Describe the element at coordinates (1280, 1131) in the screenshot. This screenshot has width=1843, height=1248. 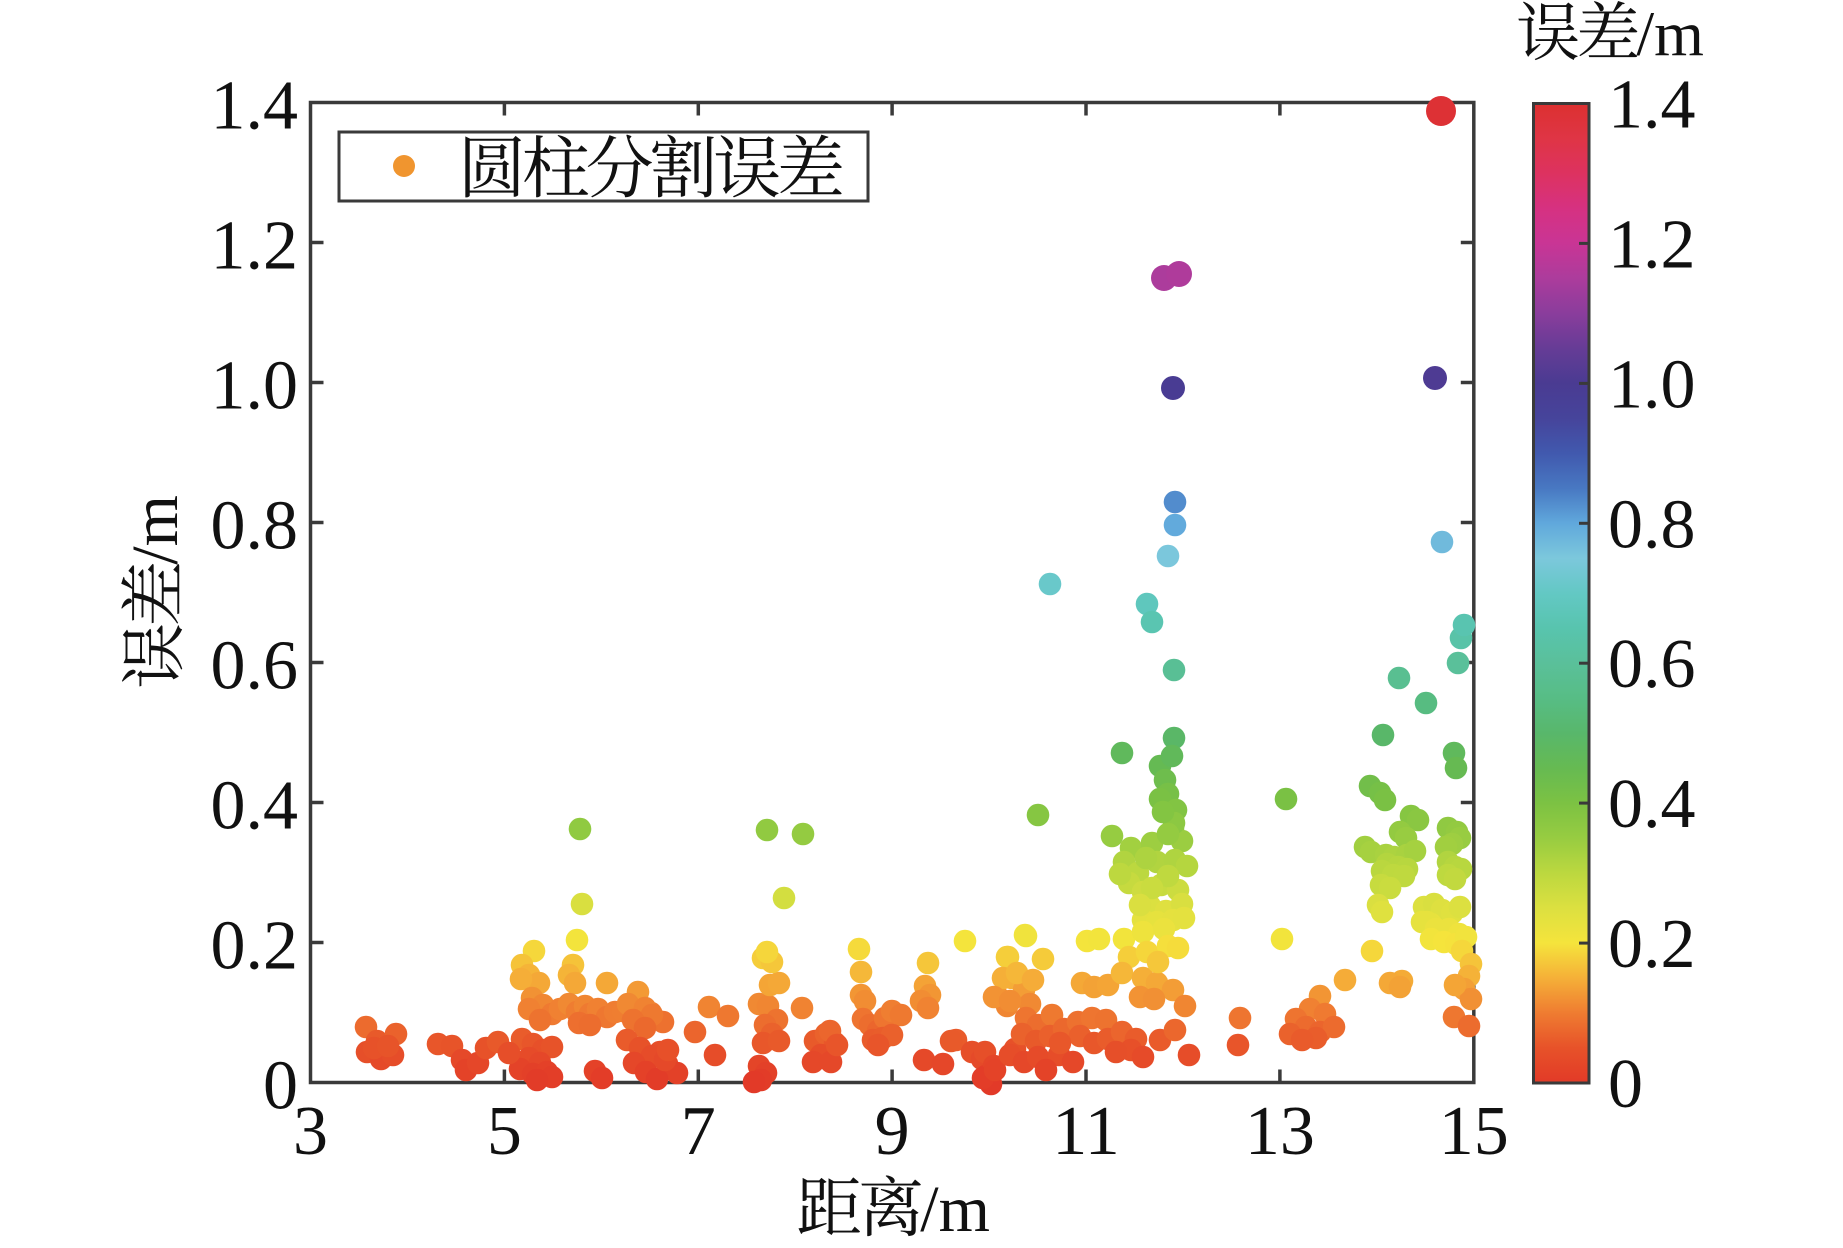
I see `svg-text: 13` at that location.